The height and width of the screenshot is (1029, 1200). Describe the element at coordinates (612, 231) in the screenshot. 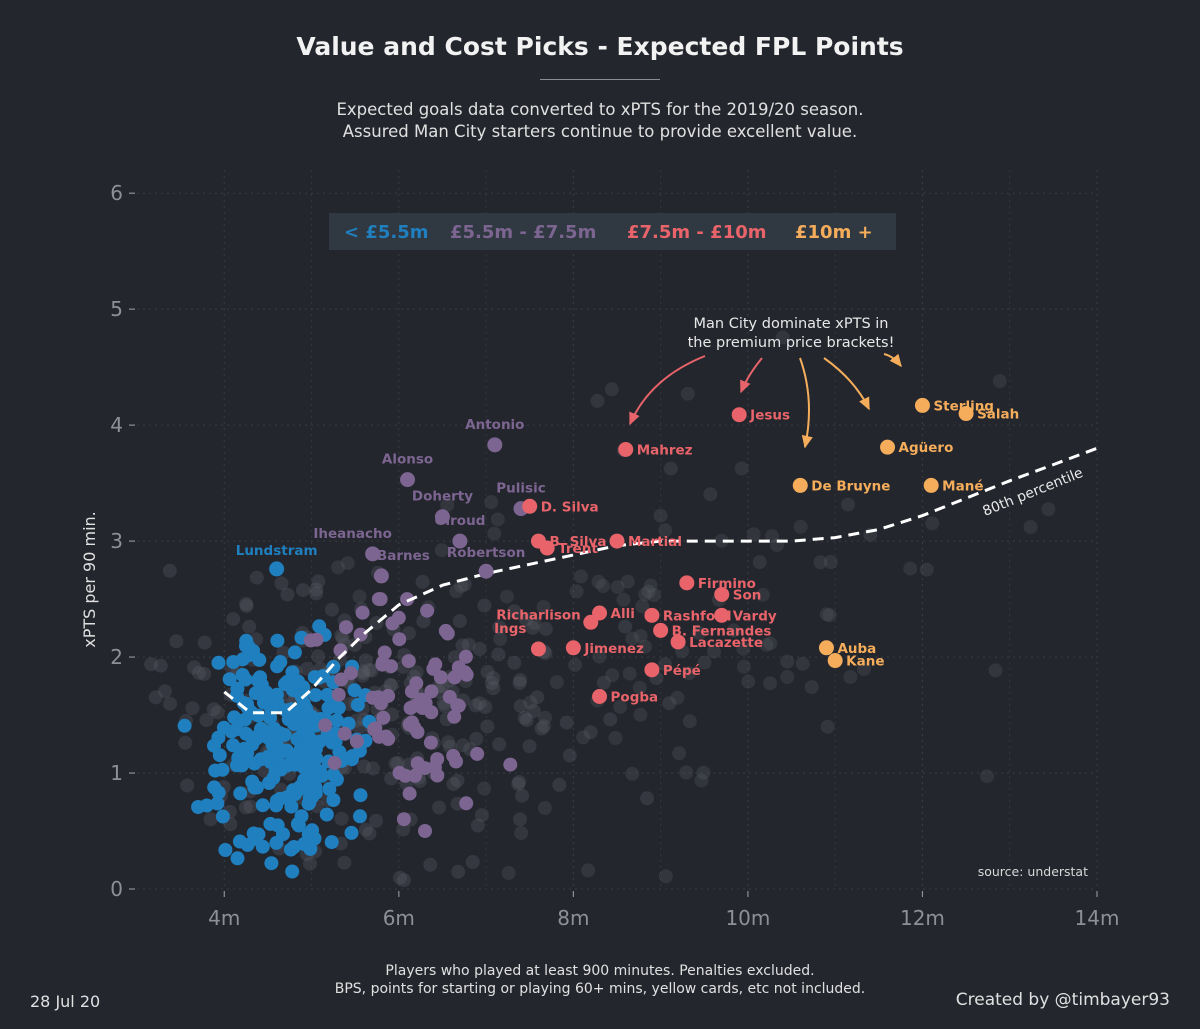

I see `legend-box` at that location.